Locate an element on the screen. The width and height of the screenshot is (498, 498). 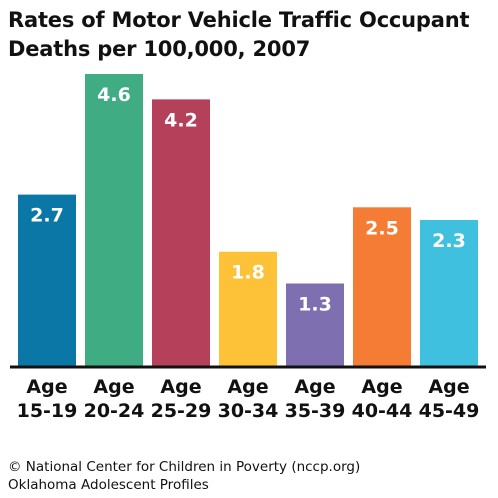
x-tick-label: 30-34 is located at coordinates (248, 411).